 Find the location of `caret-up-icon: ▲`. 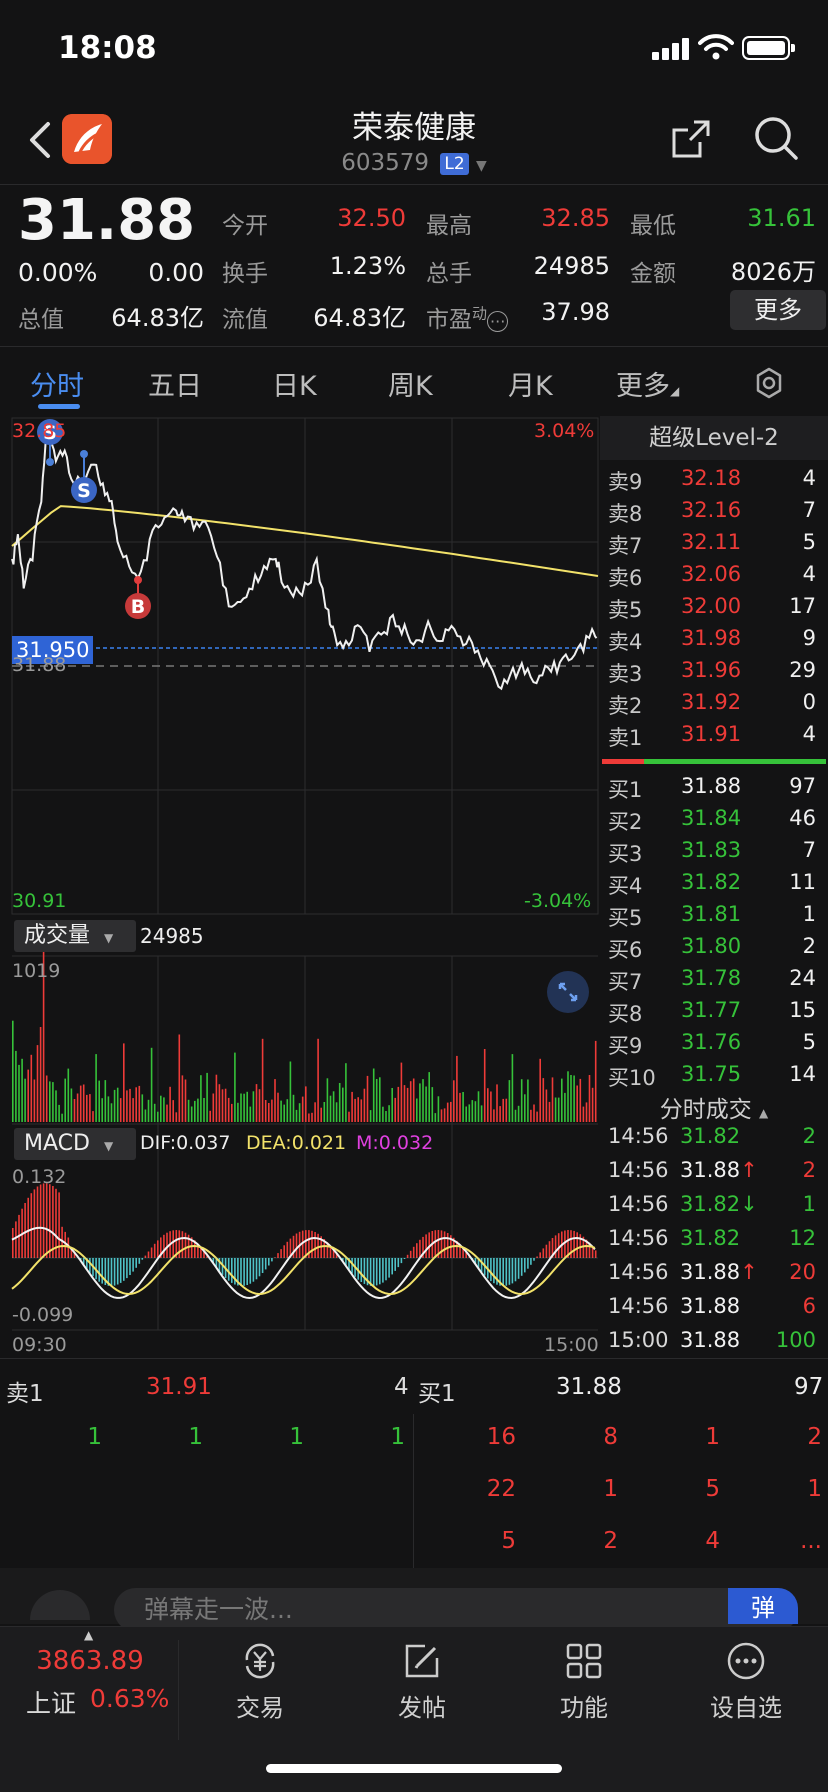

caret-up-icon: ▲ is located at coordinates (764, 1113).